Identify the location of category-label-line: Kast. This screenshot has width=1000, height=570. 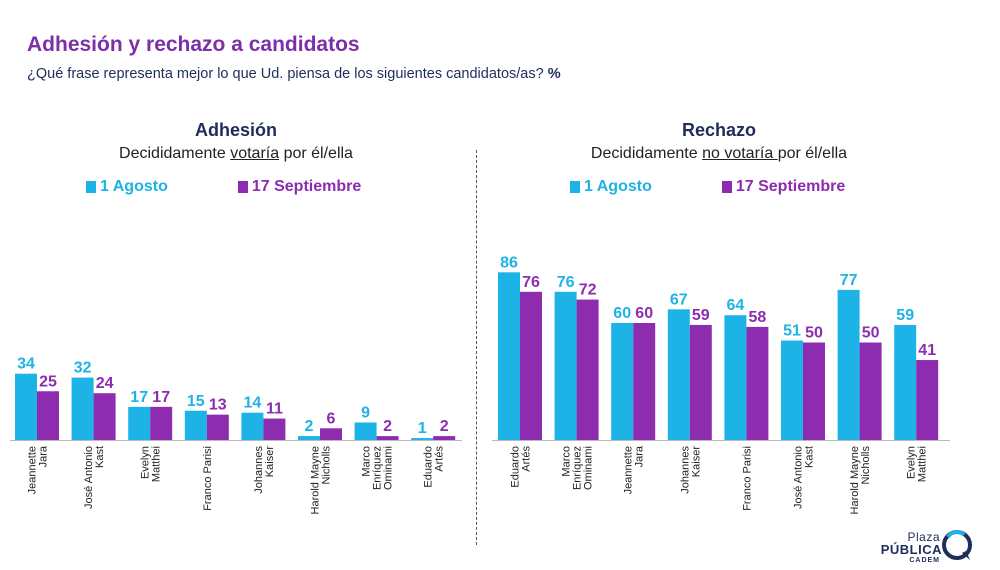
(810, 457).